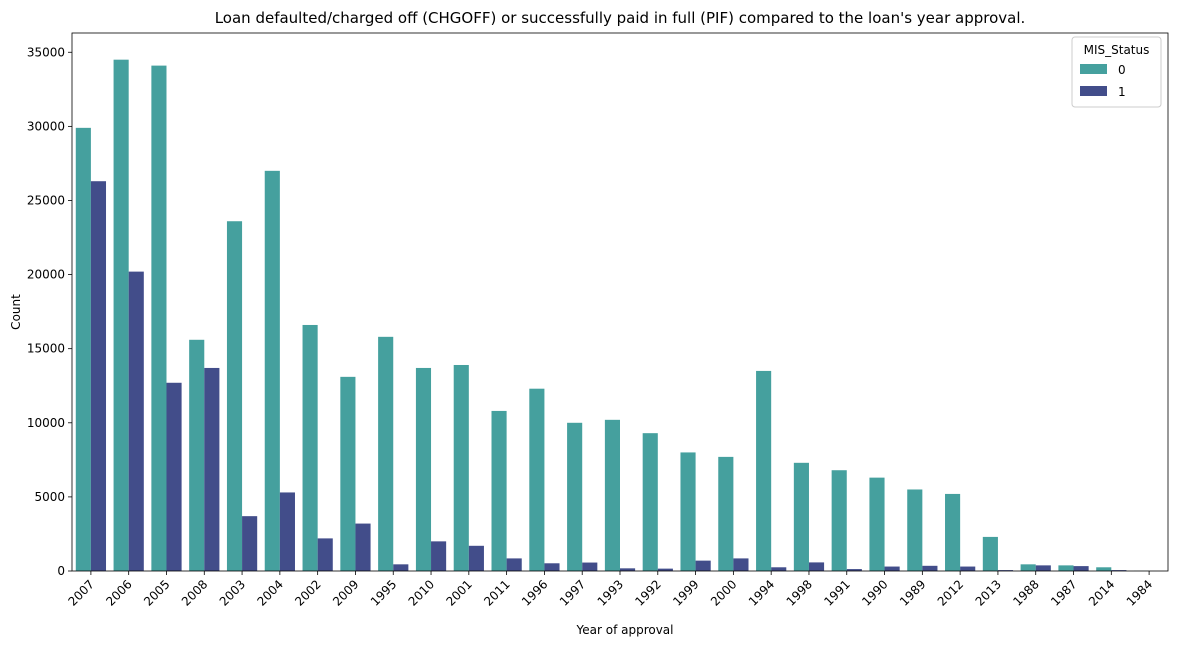 The image size is (1178, 650). Describe the element at coordinates (383, 592) in the screenshot. I see `x-tick-label-1995: 1995` at that location.